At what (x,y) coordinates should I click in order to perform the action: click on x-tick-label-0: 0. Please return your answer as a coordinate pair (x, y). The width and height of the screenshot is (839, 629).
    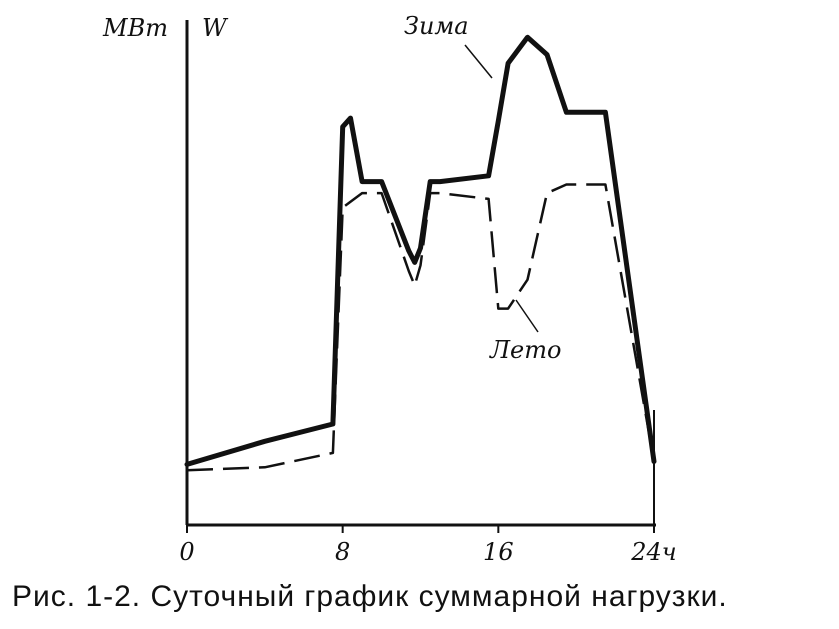
    Looking at the image, I should click on (186, 552).